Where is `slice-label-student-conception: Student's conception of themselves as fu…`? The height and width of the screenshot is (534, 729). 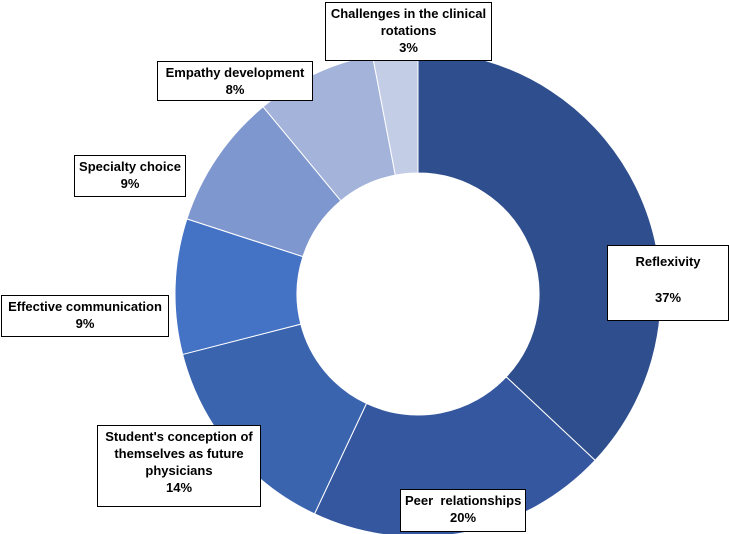
slice-label-student-conception: Student's conception of themselves as fu… is located at coordinates (179, 466).